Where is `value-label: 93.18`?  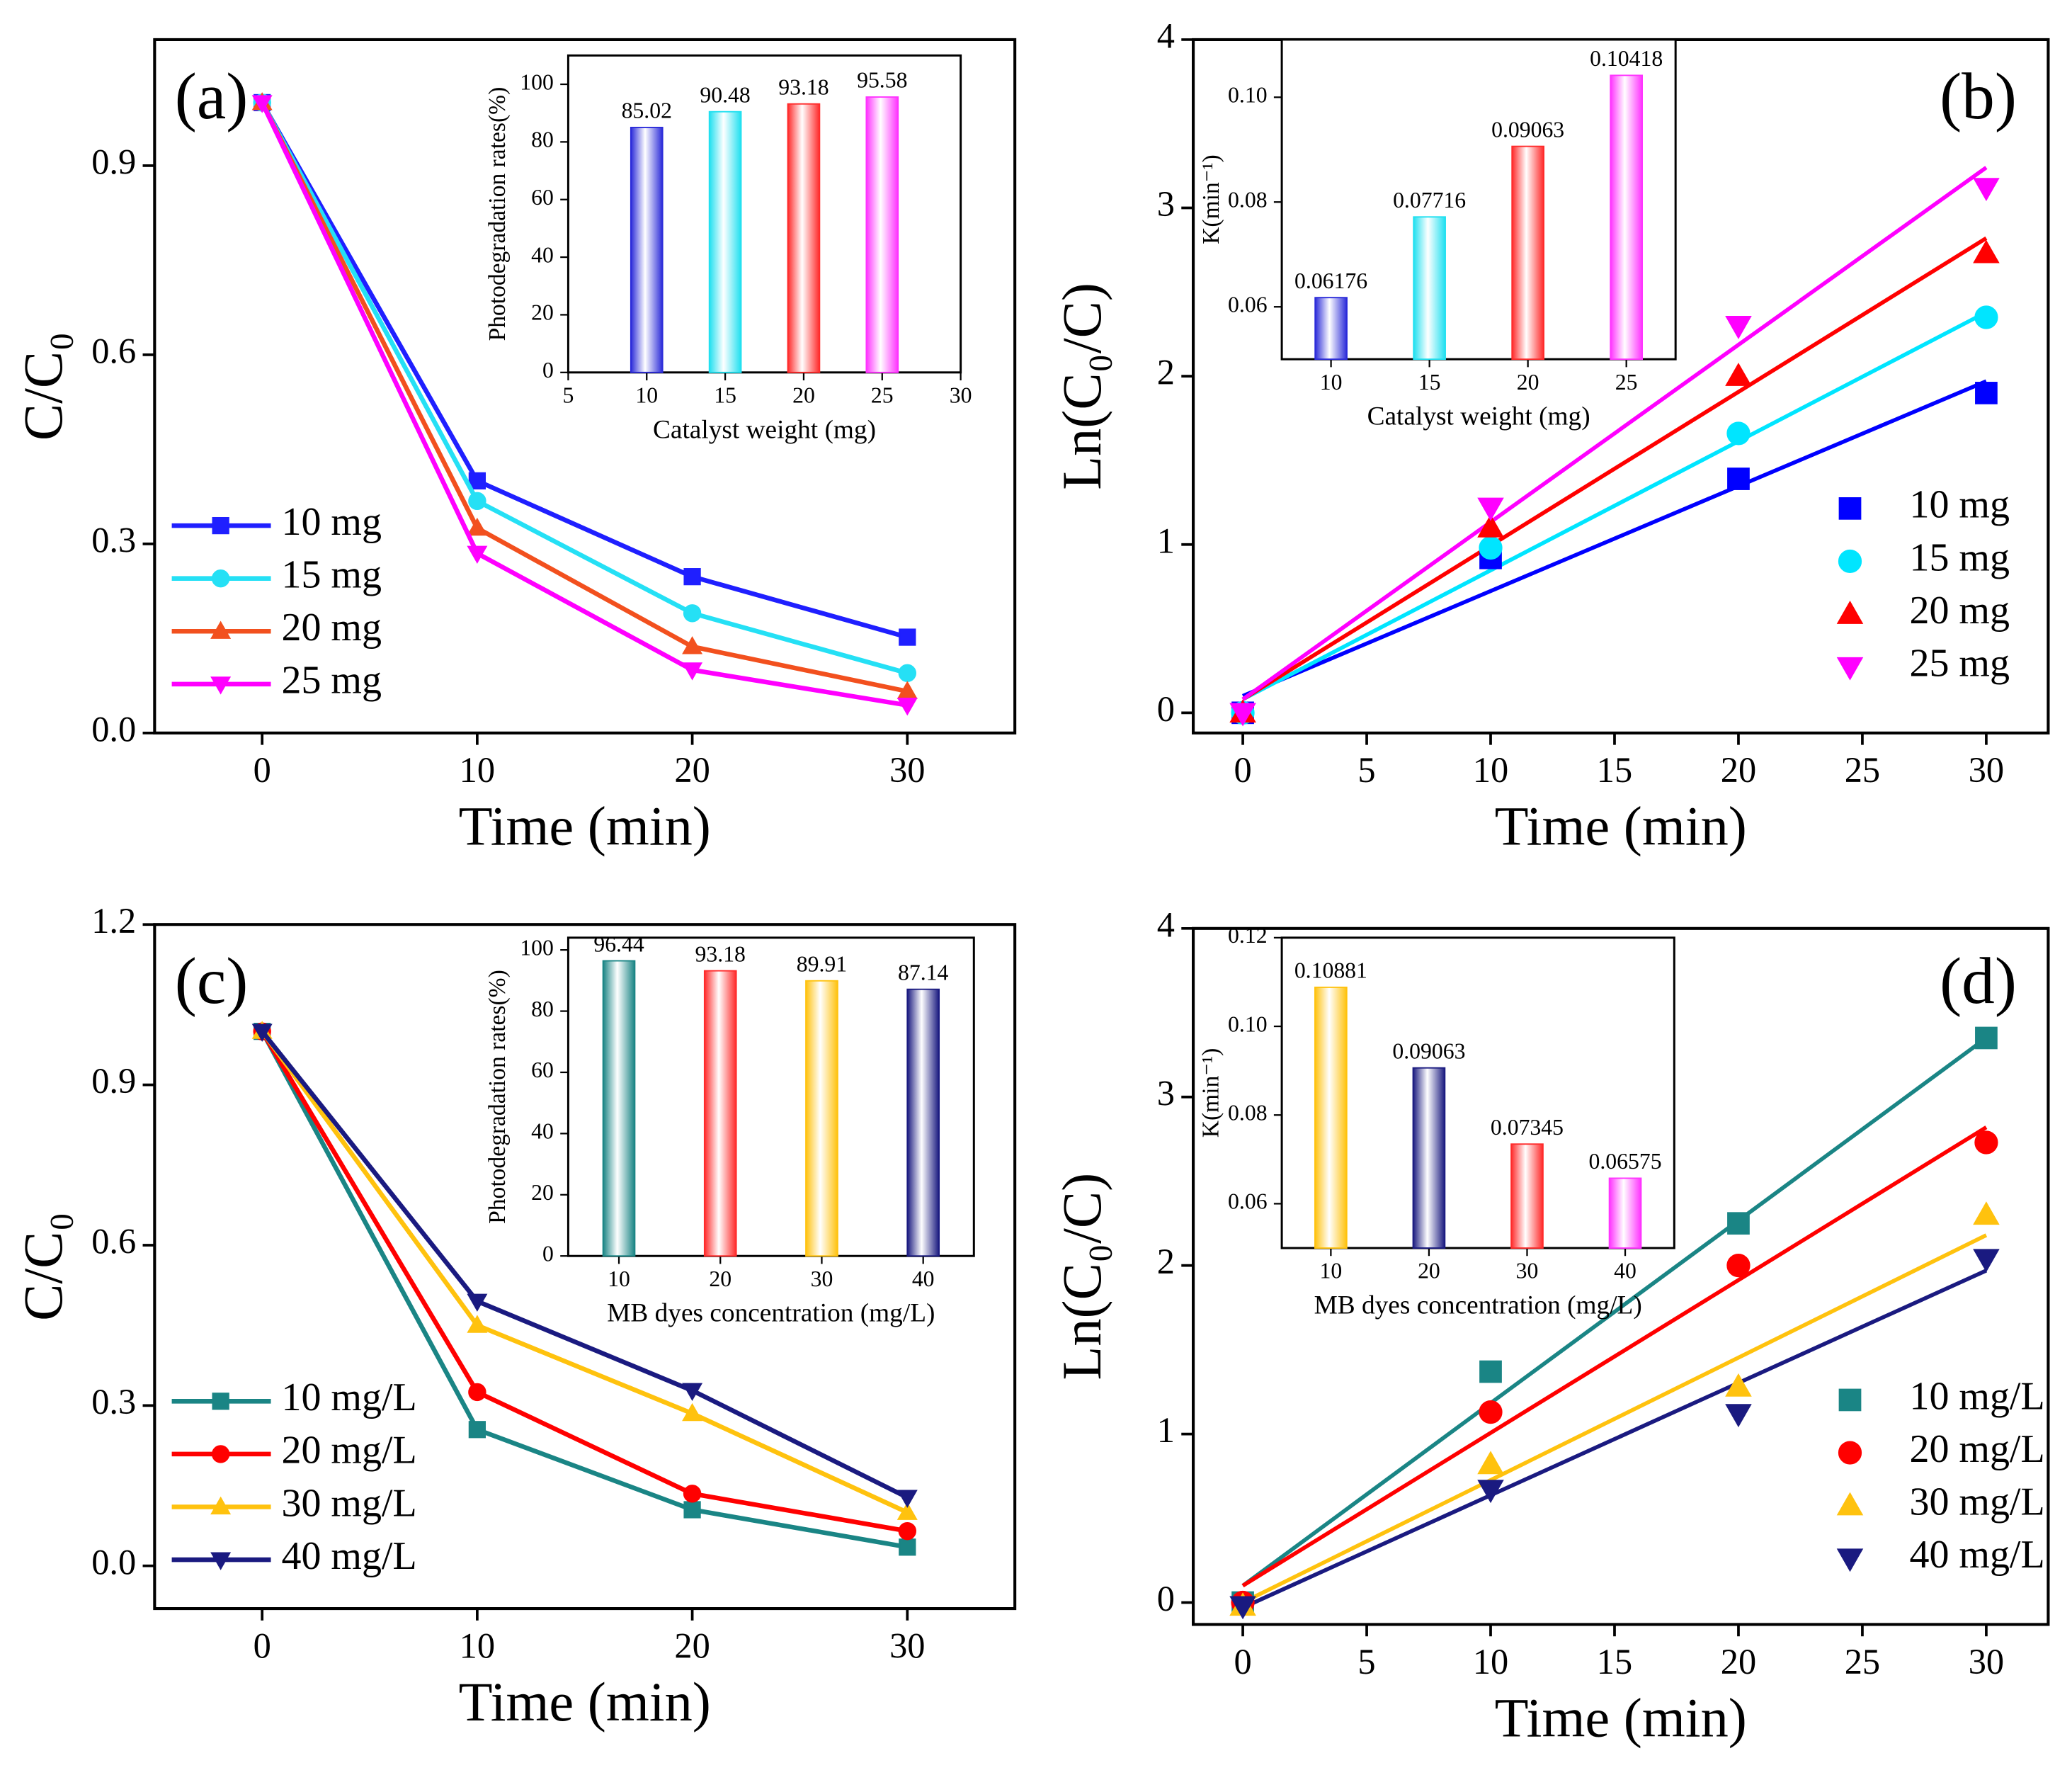 value-label: 93.18 is located at coordinates (803, 87).